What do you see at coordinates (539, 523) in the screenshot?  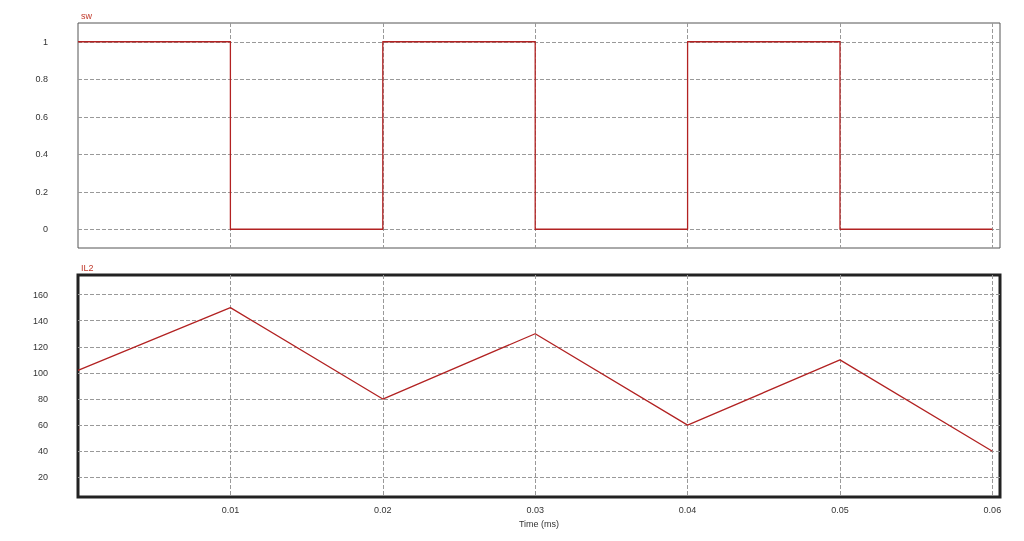 I see `x-axis-title: Time (ms)` at bounding box center [539, 523].